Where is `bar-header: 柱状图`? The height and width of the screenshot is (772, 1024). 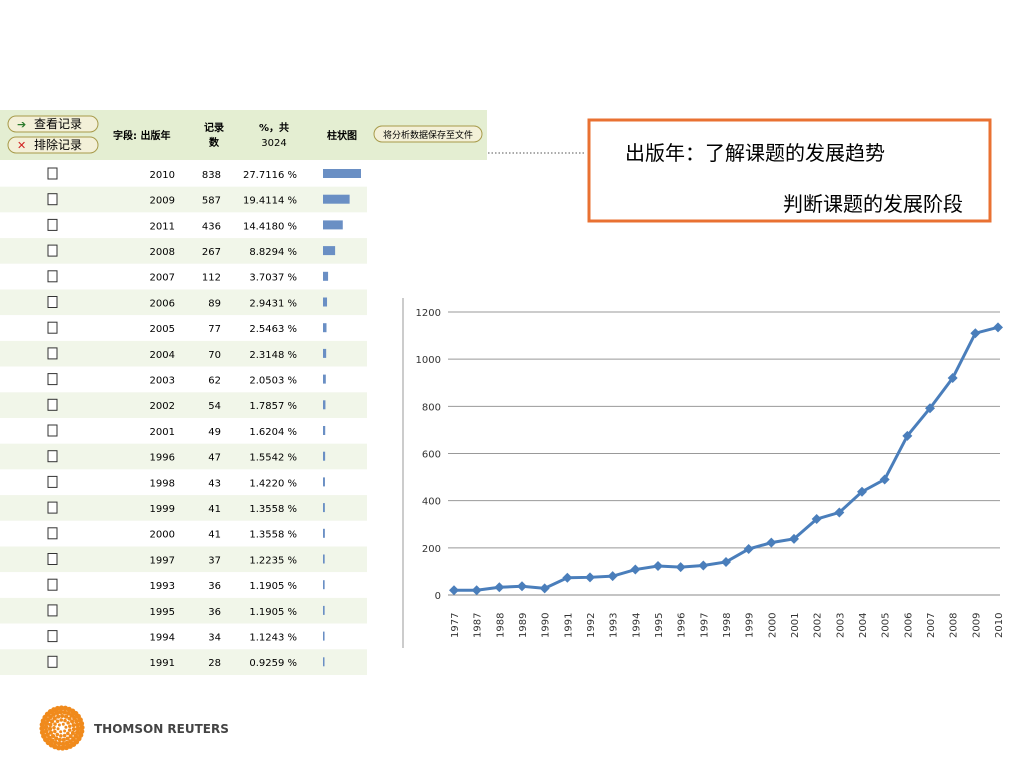 bar-header: 柱状图 is located at coordinates (342, 135).